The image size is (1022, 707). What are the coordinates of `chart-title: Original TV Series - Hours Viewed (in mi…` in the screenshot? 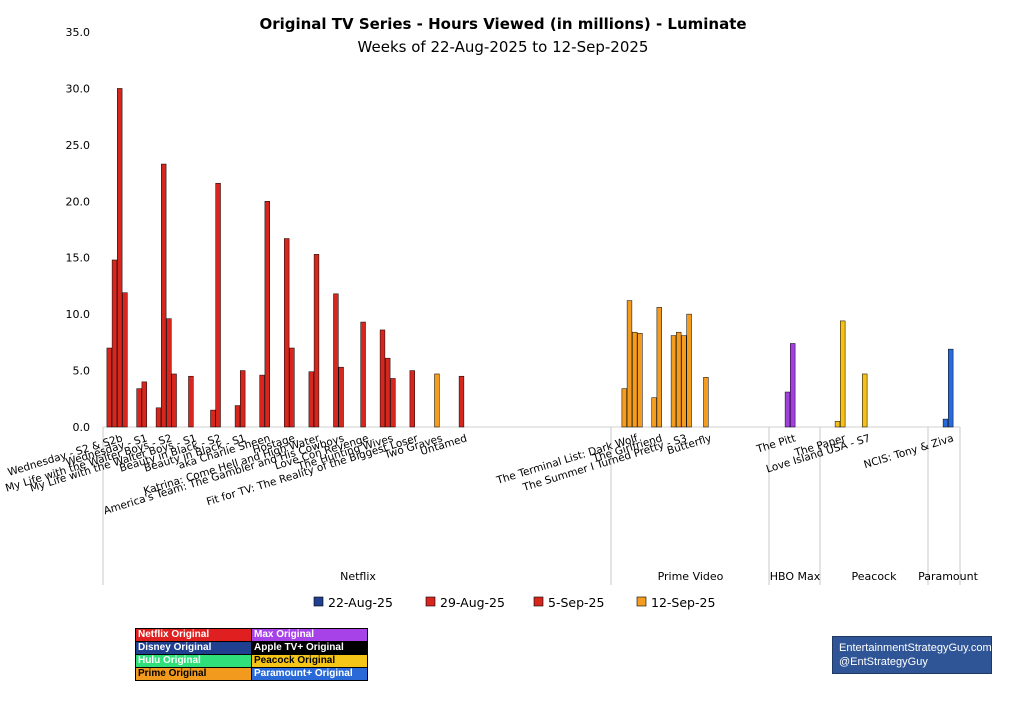 It's located at (502, 24).